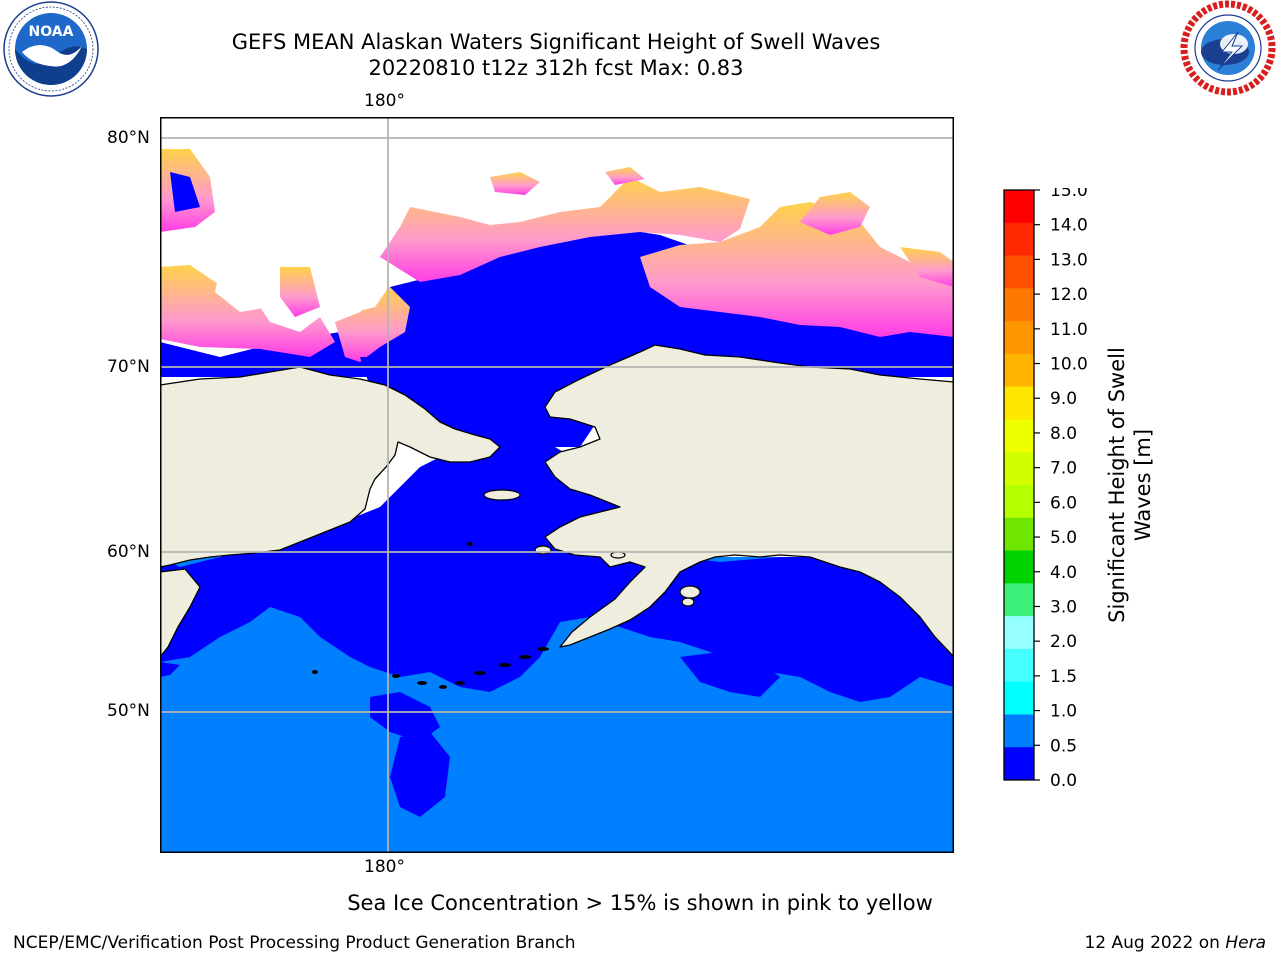  Describe the element at coordinates (1069, 295) in the screenshot. I see `colorbar-tick-label: 12.0` at that location.